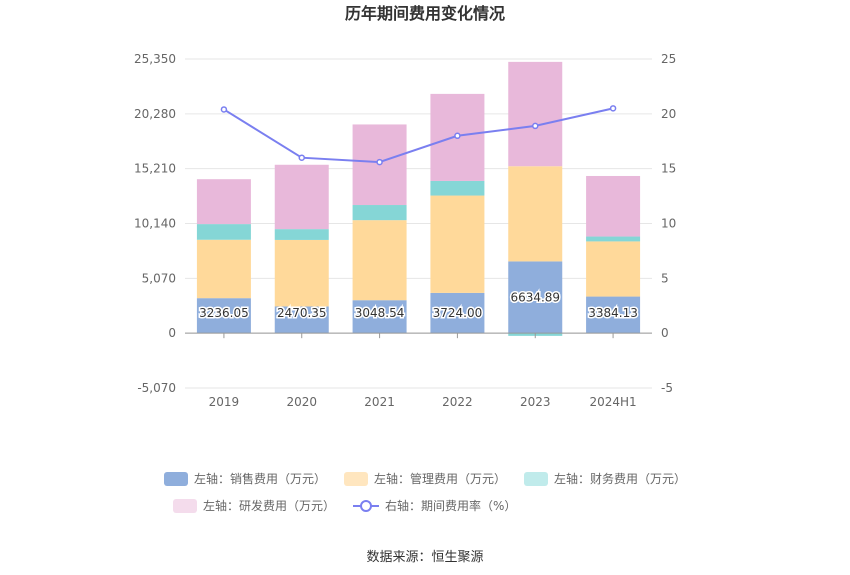 Image resolution: width=850 pixels, height=575 pixels. I want to click on legend-item-finance: 左轴：财务费用（万元）, so click(605, 478).